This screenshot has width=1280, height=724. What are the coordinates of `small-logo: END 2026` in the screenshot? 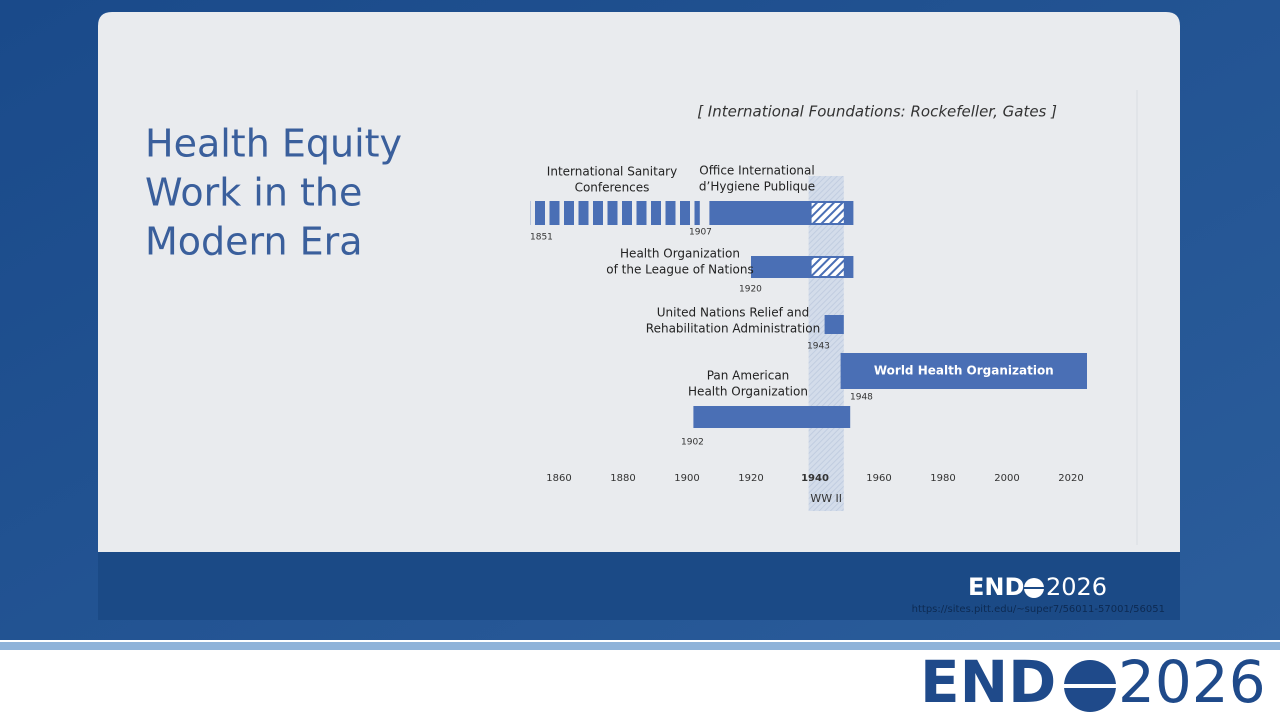 It's located at (1037, 587).